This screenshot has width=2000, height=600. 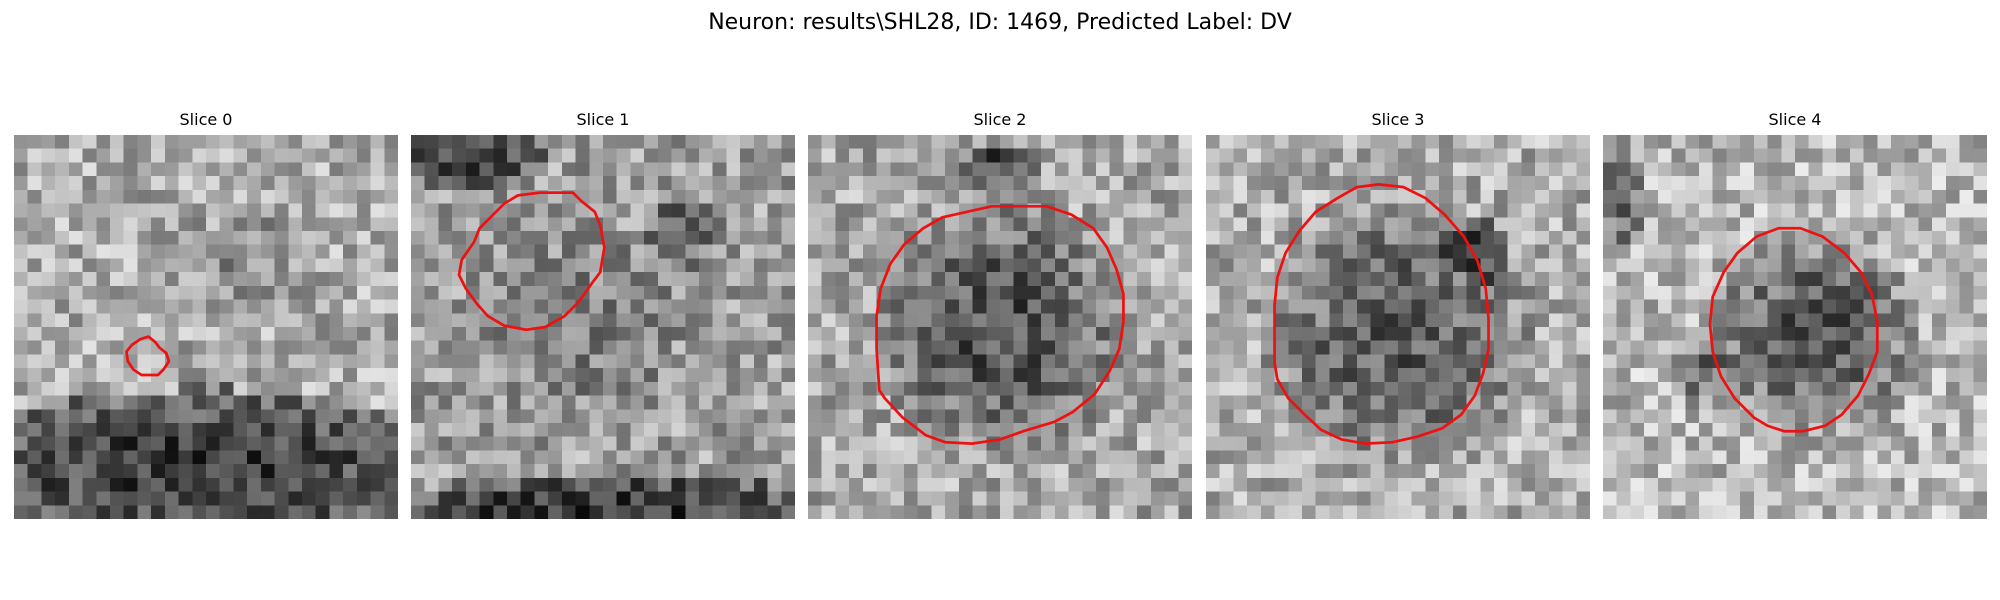 I want to click on slice-panel: Slice 2, so click(x=1000, y=313).